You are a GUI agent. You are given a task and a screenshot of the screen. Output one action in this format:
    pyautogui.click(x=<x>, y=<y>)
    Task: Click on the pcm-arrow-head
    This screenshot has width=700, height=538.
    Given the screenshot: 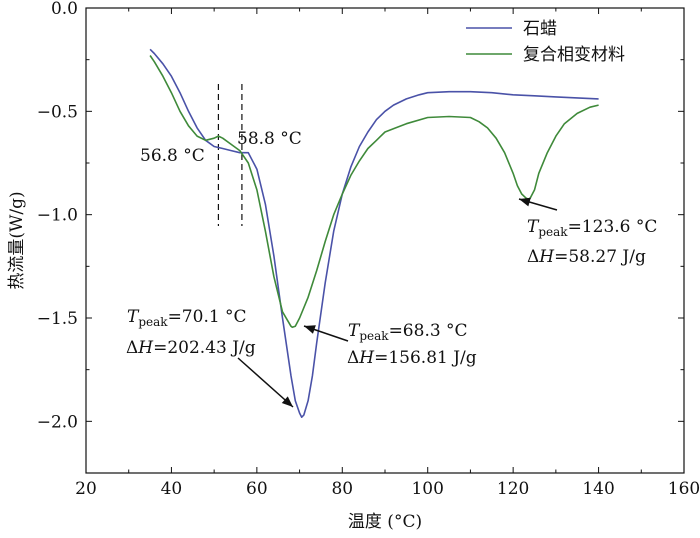 What is the action you would take?
    pyautogui.click(x=310, y=329)
    